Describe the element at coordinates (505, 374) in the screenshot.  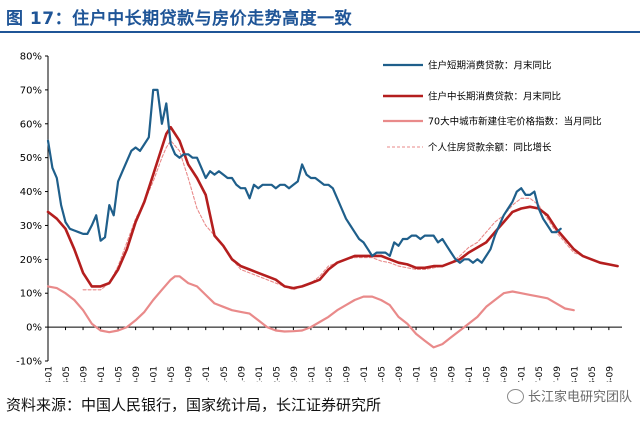
I see `x-tick-label: 2016-09` at that location.